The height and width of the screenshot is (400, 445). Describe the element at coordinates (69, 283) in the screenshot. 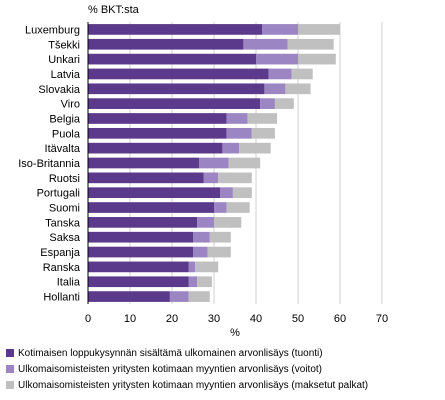

I see `category-label: Italia` at that location.